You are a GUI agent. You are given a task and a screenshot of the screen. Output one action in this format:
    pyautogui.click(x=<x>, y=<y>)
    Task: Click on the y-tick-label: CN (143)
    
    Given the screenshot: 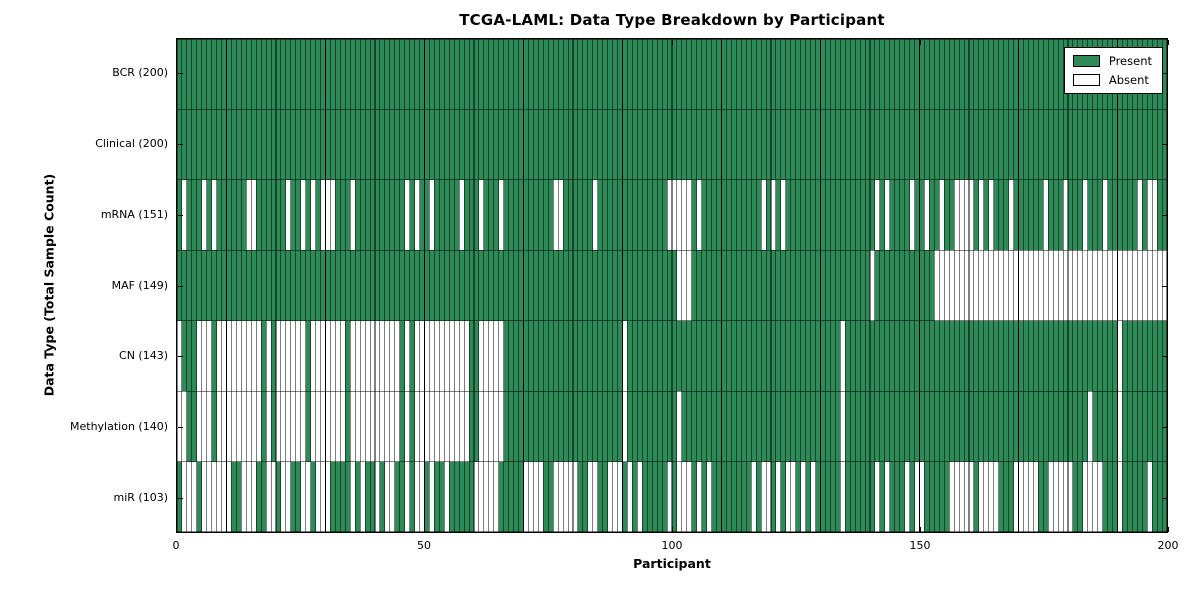 What is the action you would take?
    pyautogui.click(x=143, y=356)
    